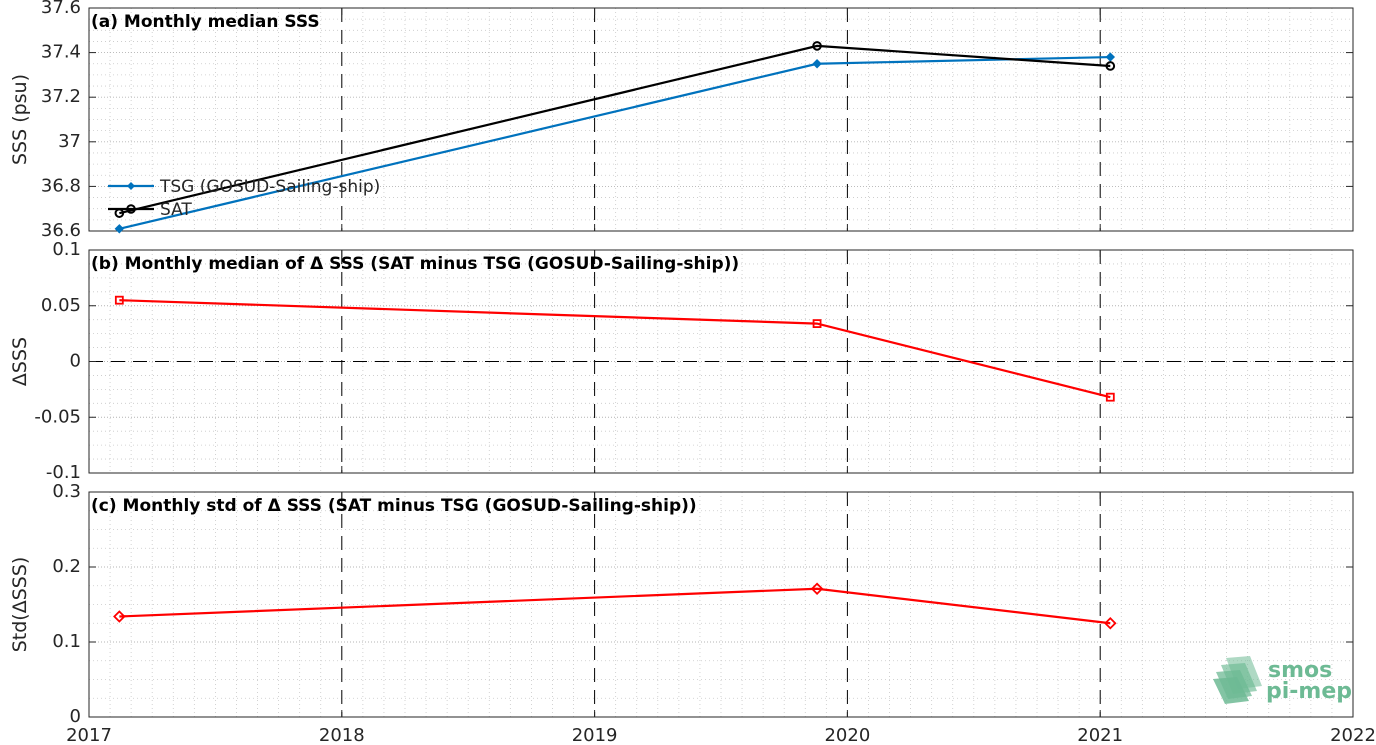 The width and height of the screenshot is (1376, 745). I want to click on y-tick-label: 36.8, so click(61, 185).